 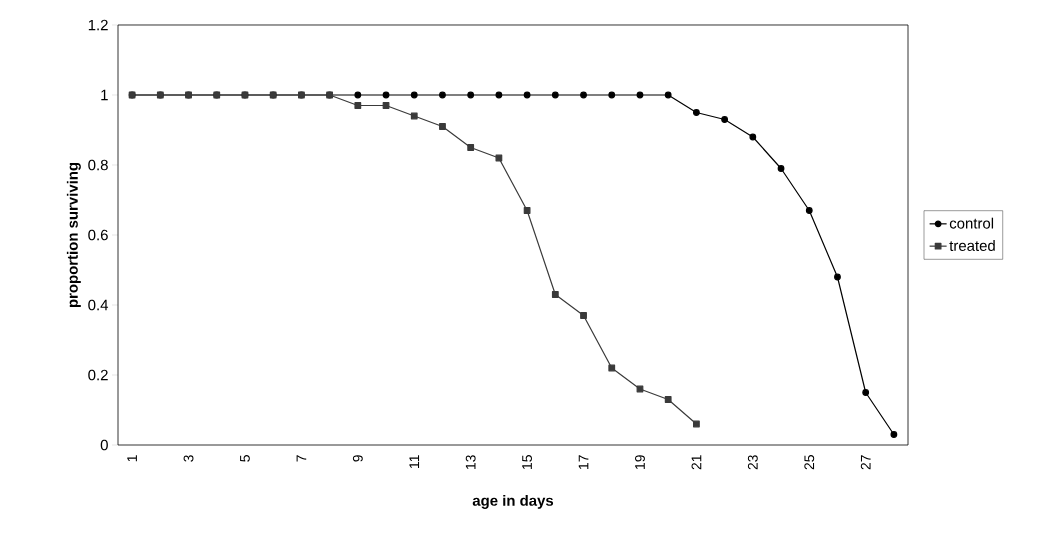 What do you see at coordinates (98, 305) in the screenshot?
I see `y-tick-label: 0.4` at bounding box center [98, 305].